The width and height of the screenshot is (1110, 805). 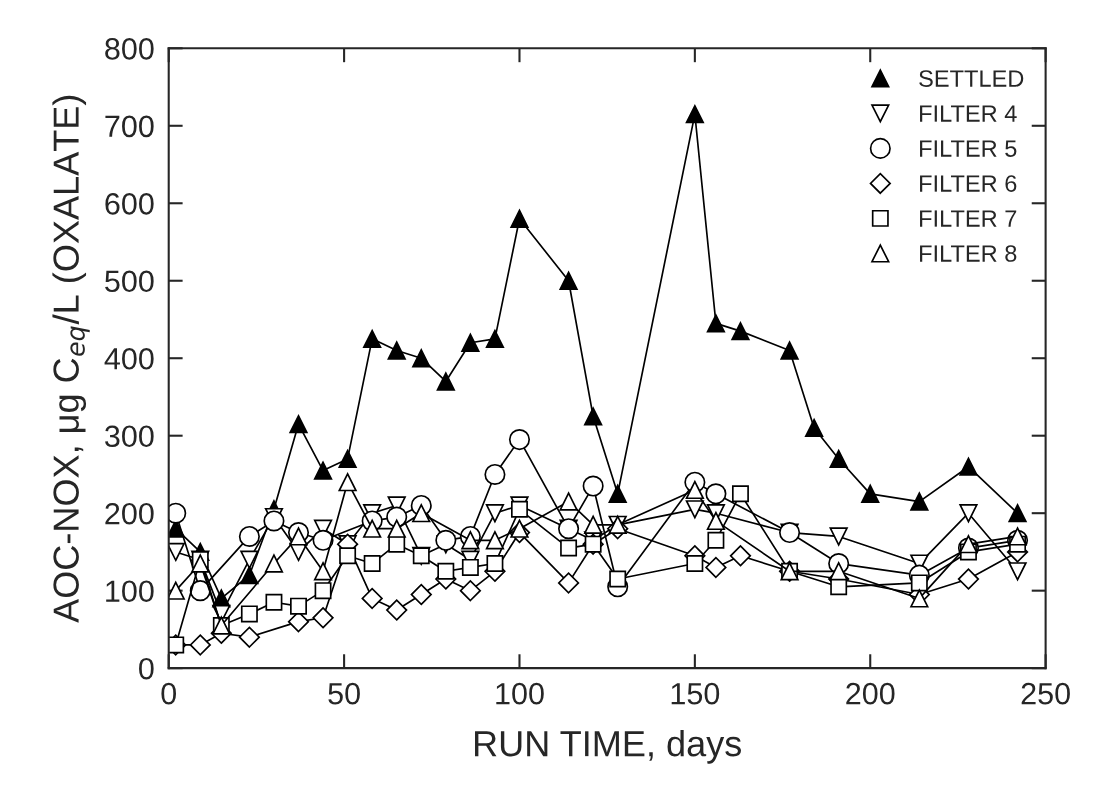 What do you see at coordinates (129, 204) in the screenshot?
I see `y-tick-label: 600` at bounding box center [129, 204].